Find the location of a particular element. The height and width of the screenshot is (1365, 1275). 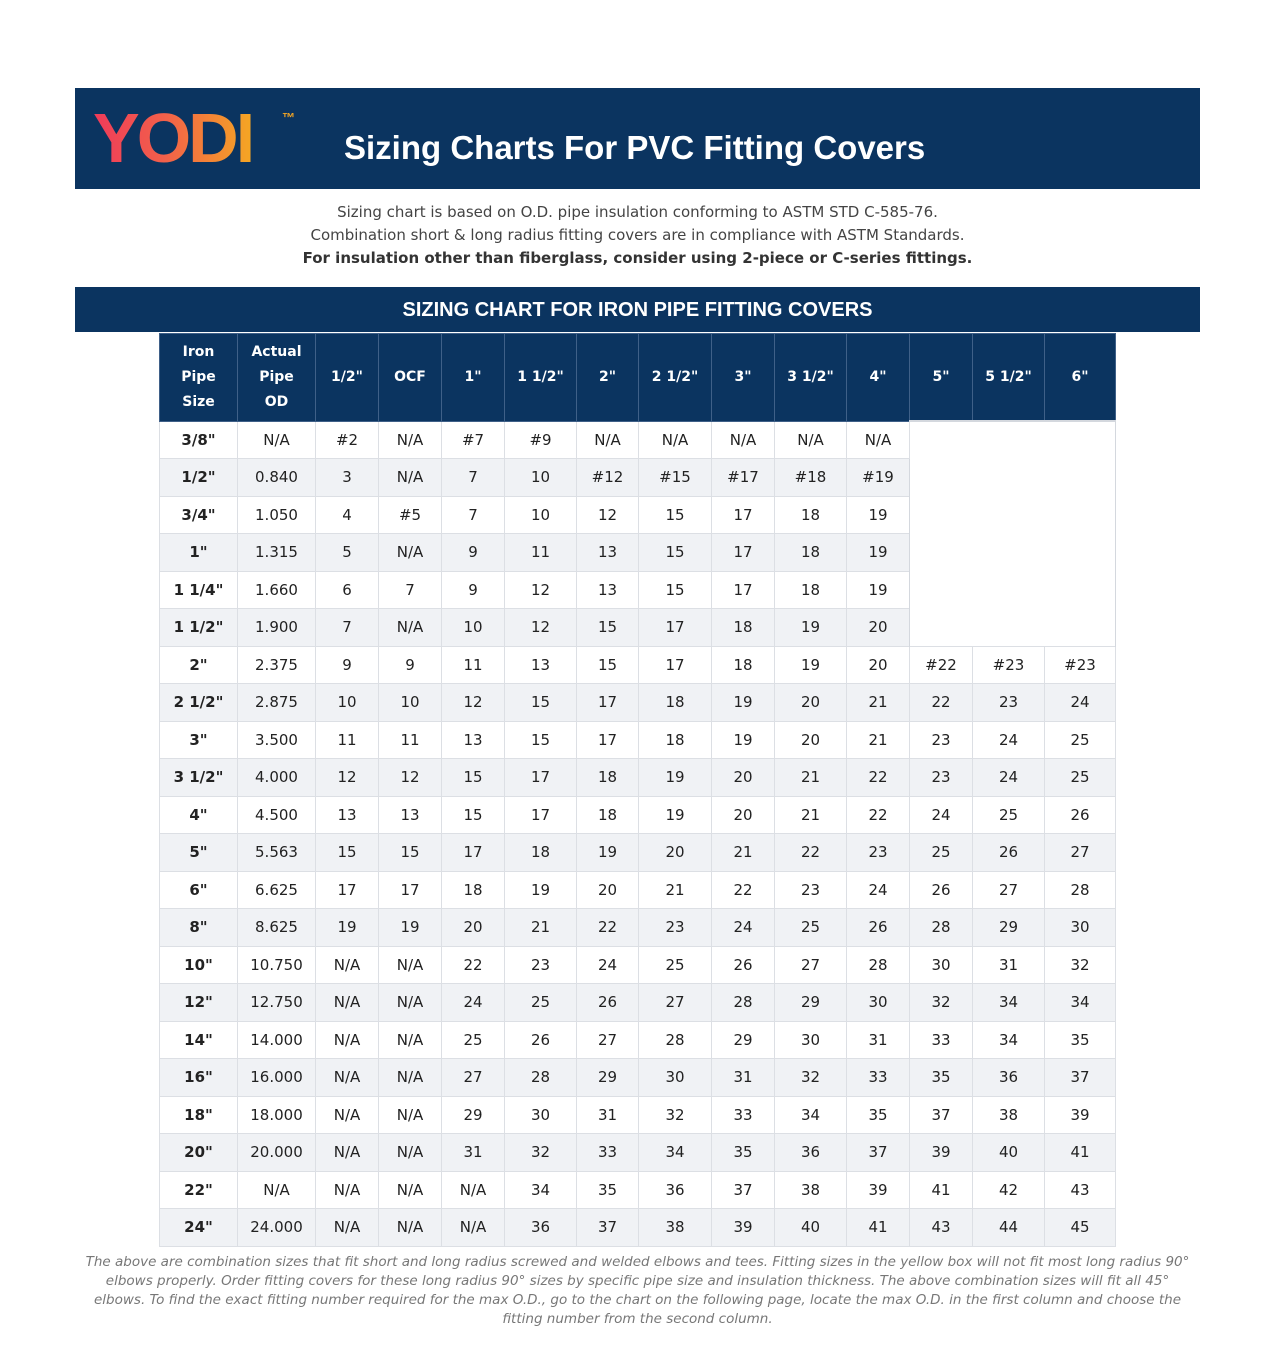

pipe-size-cell: 3/4" is located at coordinates (198, 514).